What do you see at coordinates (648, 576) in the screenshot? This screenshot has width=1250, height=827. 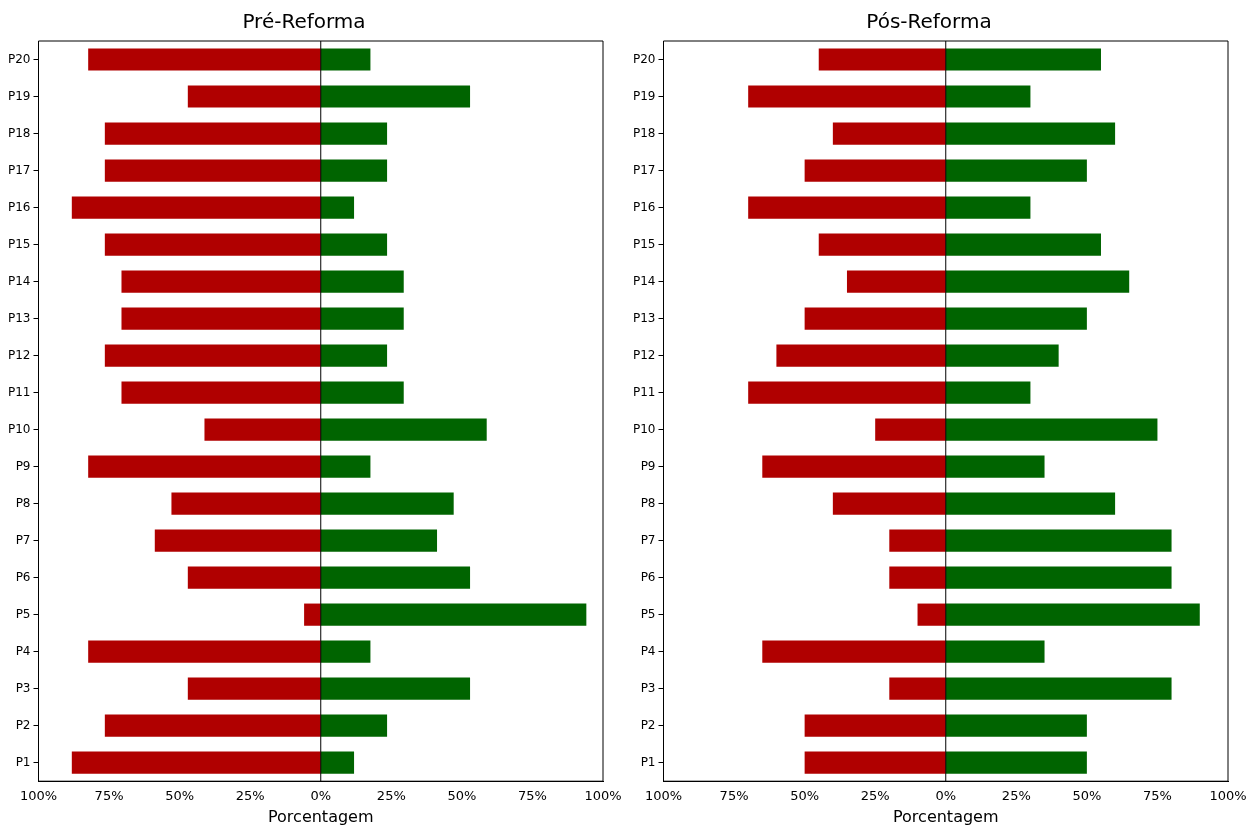 I see `y-tick-label: P6` at bounding box center [648, 576].